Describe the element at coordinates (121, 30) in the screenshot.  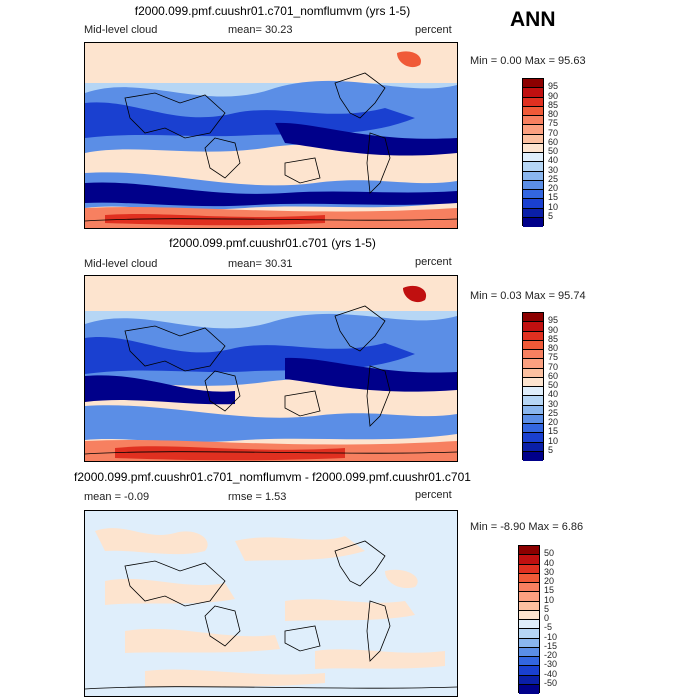
I see `panel-1-variable-label: Mid-level cloud` at that location.